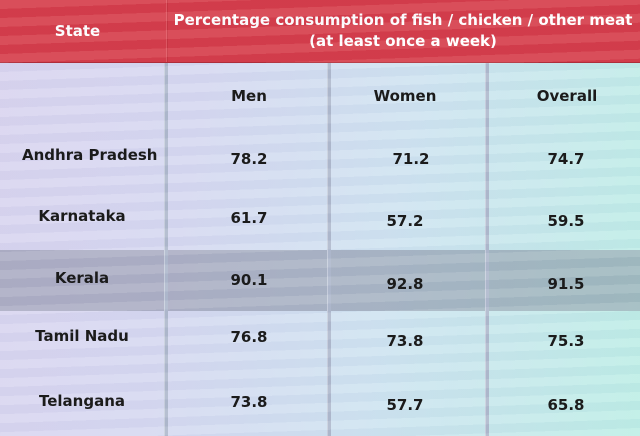 The height and width of the screenshot is (436, 640). I want to click on row-women-value: 71.2, so click(411, 159).